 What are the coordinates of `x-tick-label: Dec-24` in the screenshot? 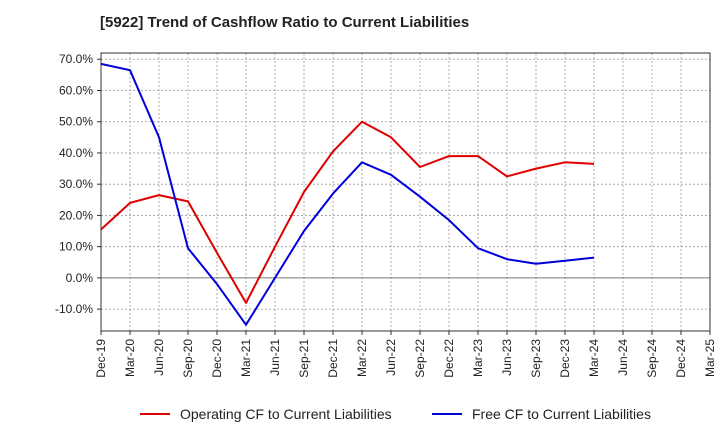 It's located at (681, 358).